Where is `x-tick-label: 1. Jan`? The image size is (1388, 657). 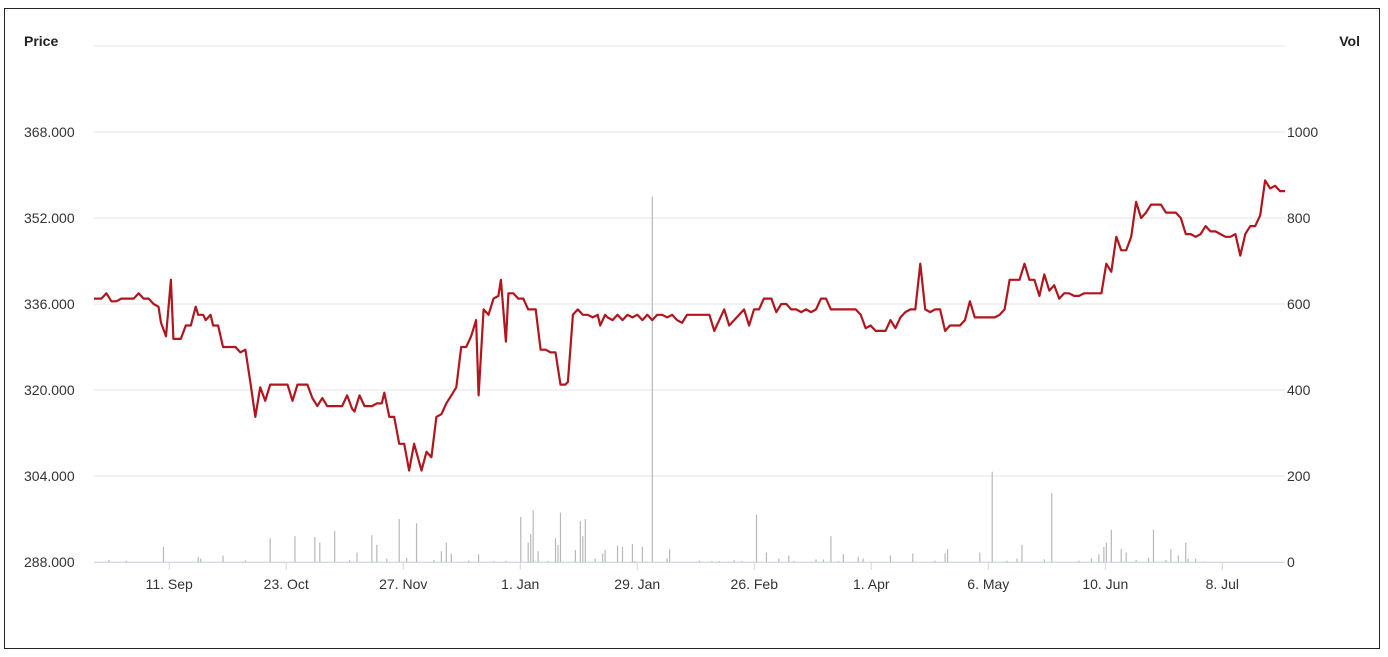 x-tick-label: 1. Jan is located at coordinates (520, 584).